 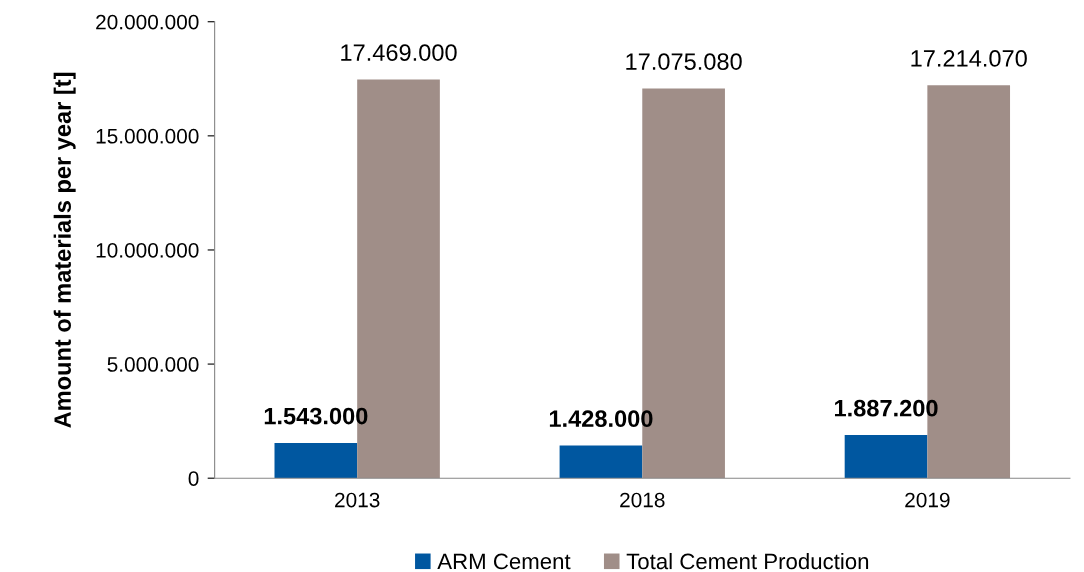 I want to click on data-label: 1.543.000, so click(x=316, y=416).